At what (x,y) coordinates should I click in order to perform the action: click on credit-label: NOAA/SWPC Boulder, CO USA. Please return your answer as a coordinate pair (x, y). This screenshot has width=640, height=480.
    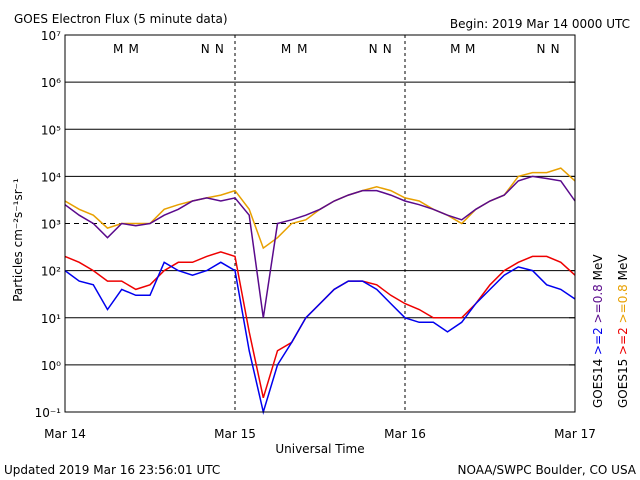
    Looking at the image, I should click on (547, 470).